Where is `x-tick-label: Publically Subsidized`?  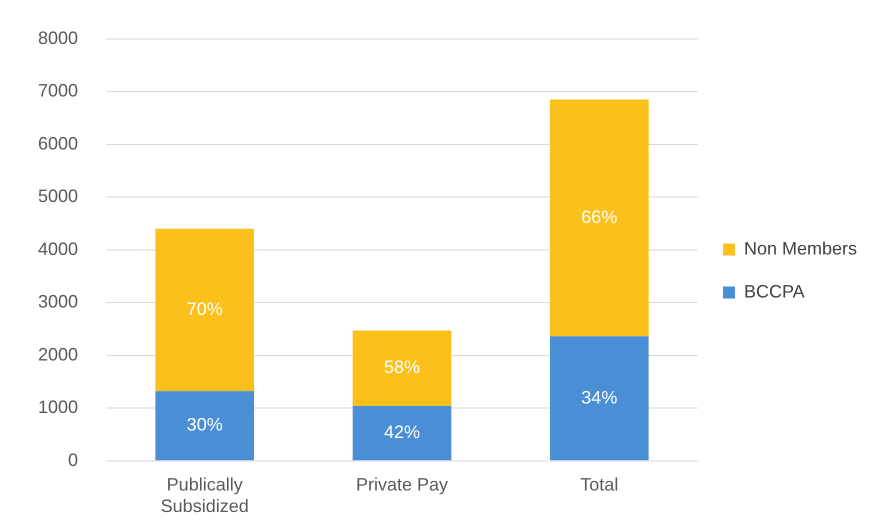
x-tick-label: Publically Subsidized is located at coordinates (204, 495).